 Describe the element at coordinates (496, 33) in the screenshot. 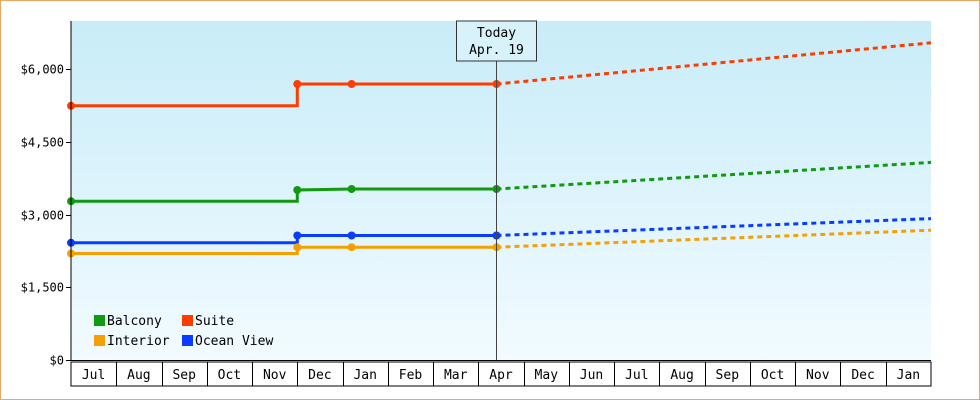

I see `today-label: Today` at that location.